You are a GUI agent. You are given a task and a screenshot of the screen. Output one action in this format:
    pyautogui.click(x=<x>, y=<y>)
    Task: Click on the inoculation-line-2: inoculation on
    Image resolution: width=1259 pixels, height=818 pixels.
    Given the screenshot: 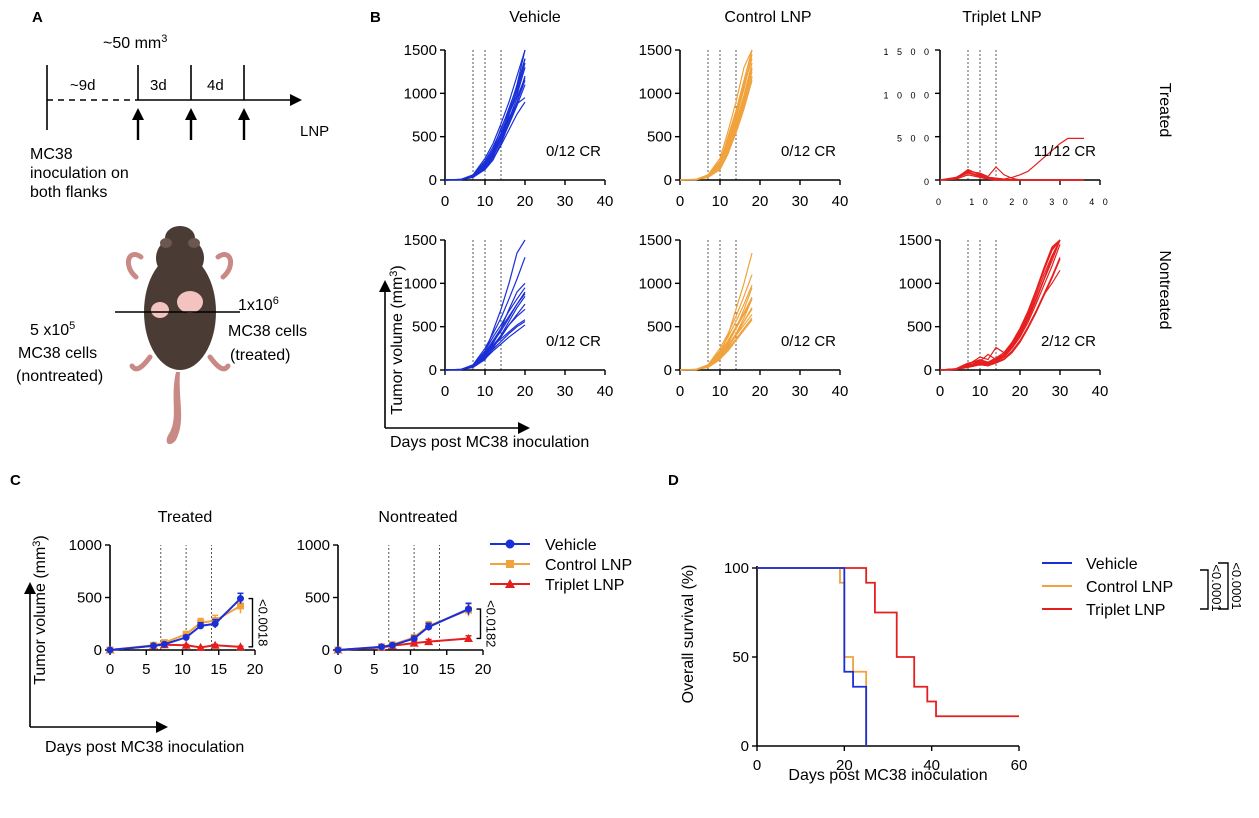 What is the action you would take?
    pyautogui.click(x=79, y=173)
    